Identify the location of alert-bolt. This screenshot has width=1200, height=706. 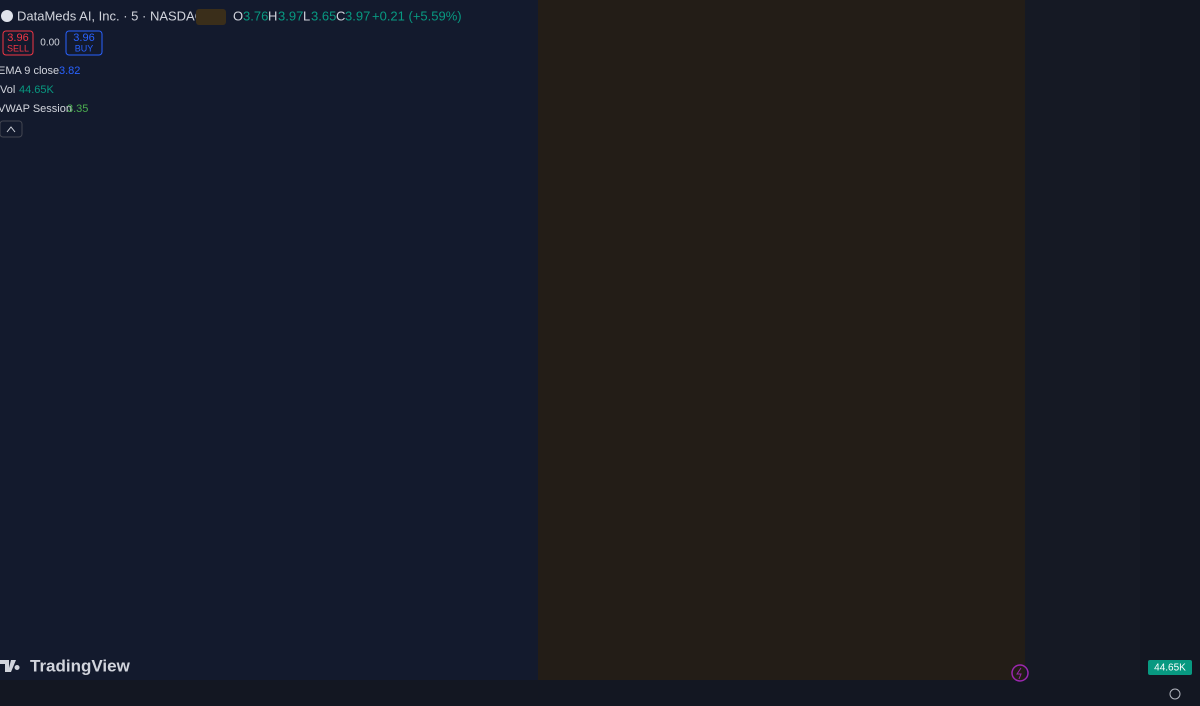
(1019, 673).